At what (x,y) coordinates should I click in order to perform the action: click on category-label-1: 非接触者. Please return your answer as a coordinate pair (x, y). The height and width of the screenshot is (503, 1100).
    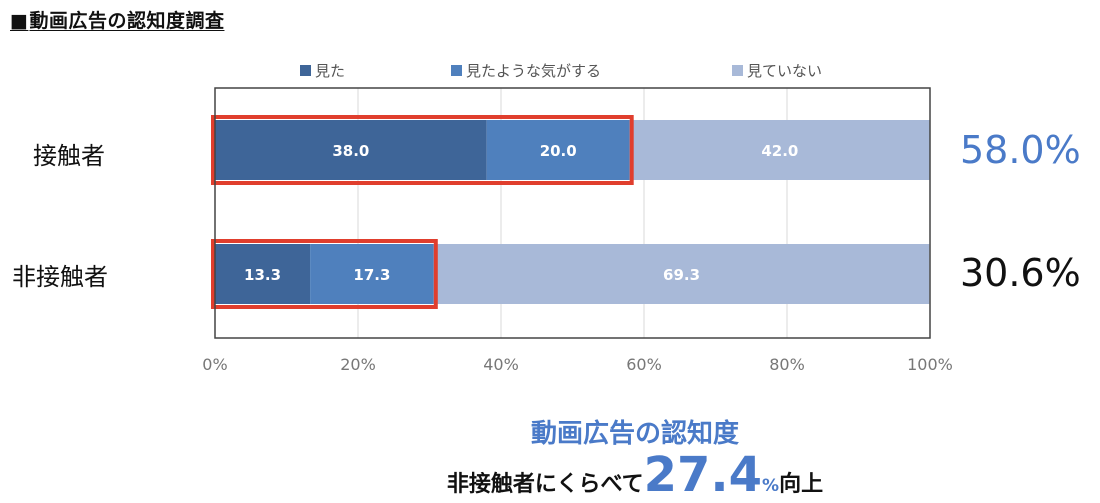
    Looking at the image, I should click on (60, 277).